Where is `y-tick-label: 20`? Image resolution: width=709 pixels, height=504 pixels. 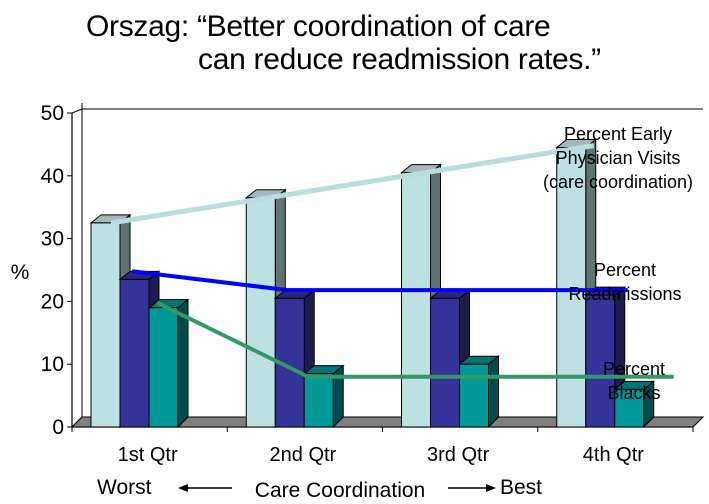 y-tick-label: 20 is located at coordinates (52, 301).